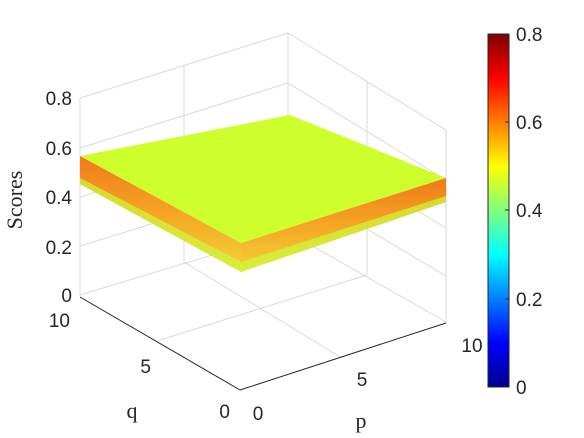 The height and width of the screenshot is (438, 584). What do you see at coordinates (132, 410) in the screenshot?
I see `q-axis-label: q` at bounding box center [132, 410].